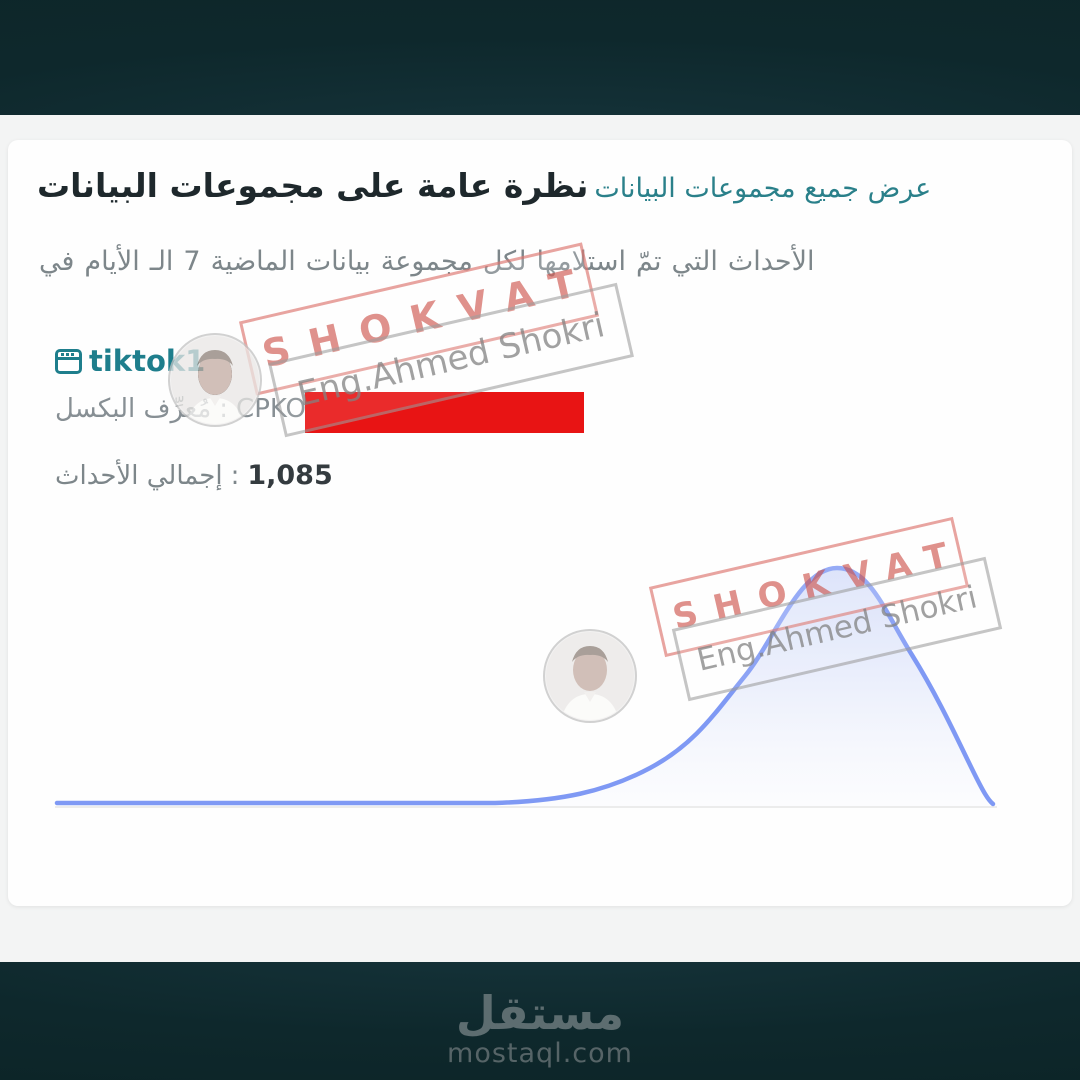  Describe the element at coordinates (444, 412) in the screenshot. I see `redaction-overlay` at that location.